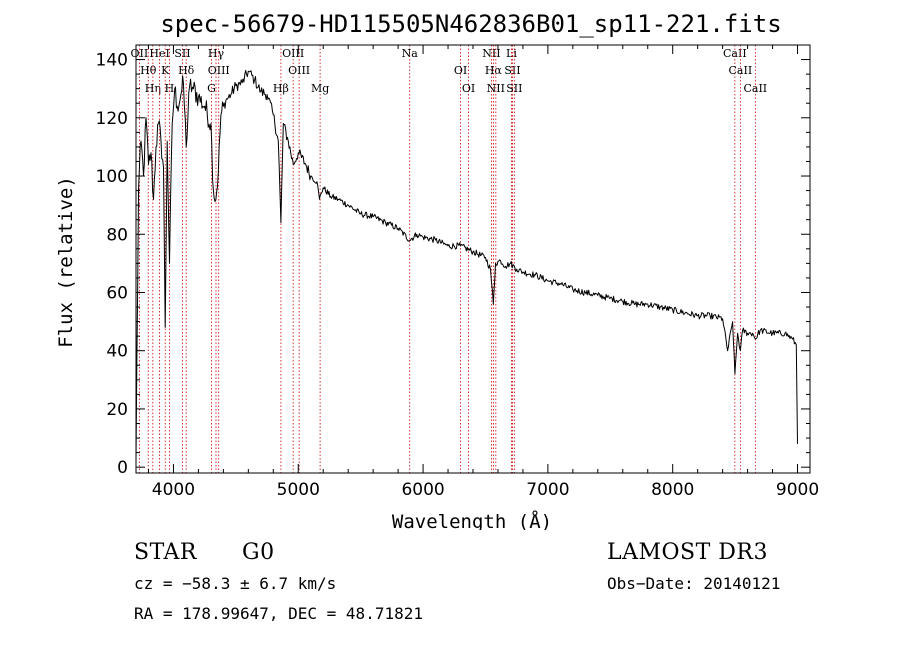 Image resolution: width=900 pixels, height=649 pixels. What do you see at coordinates (496, 88) in the screenshot?
I see `line-label: NII` at bounding box center [496, 88].